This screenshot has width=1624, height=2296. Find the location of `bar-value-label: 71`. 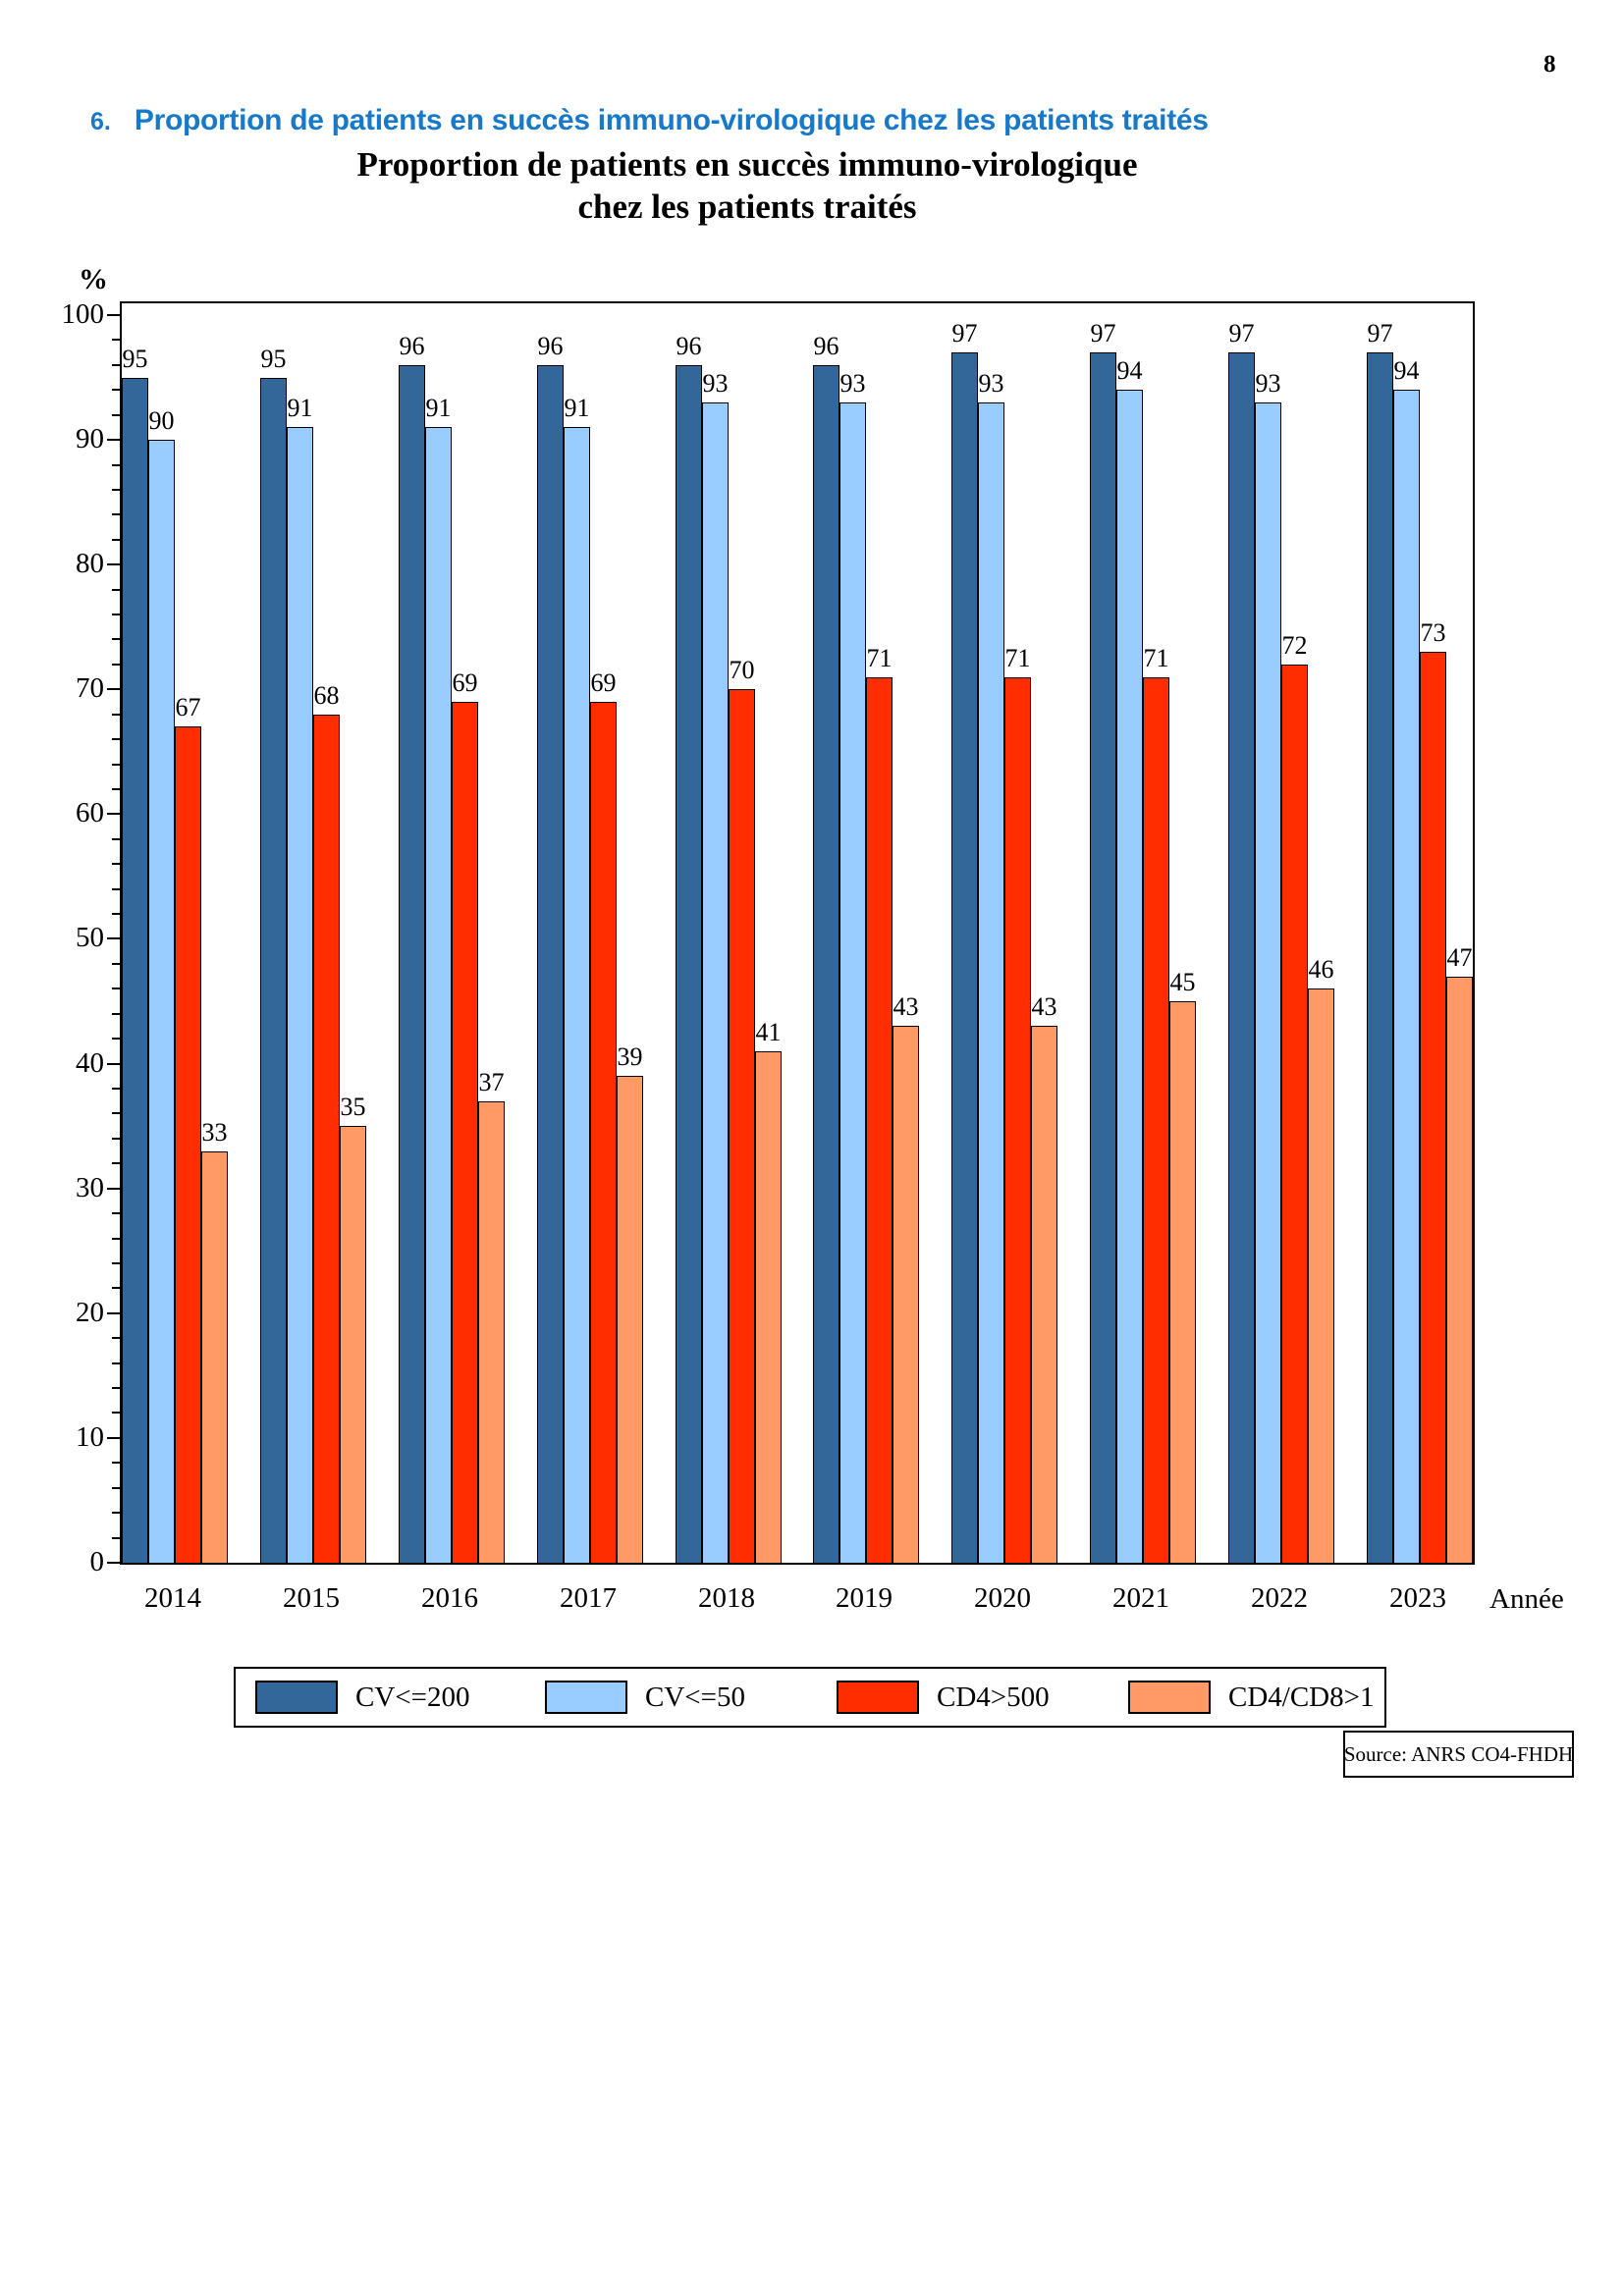

bar-value-label: 71 is located at coordinates (879, 658).